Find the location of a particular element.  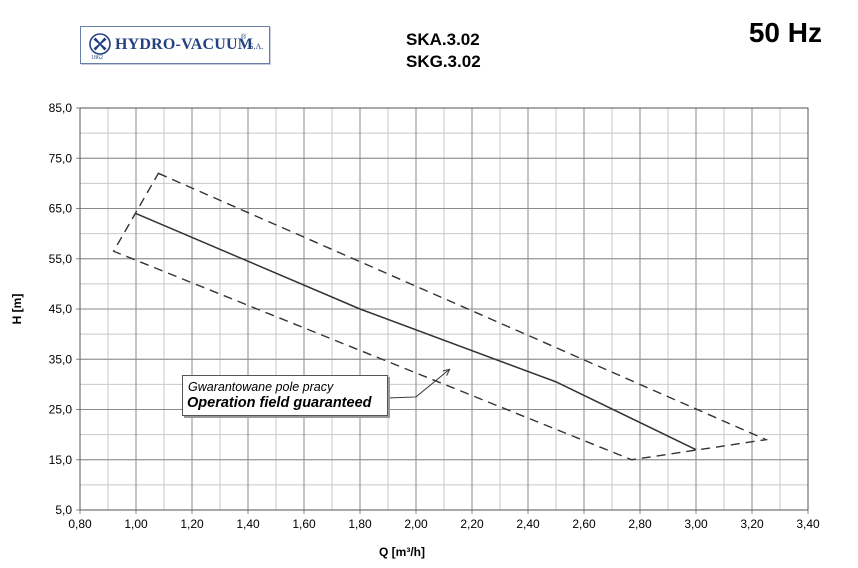

company-logo: 1862 HYDRO-VACUUM ® S.A. is located at coordinates (175, 45).